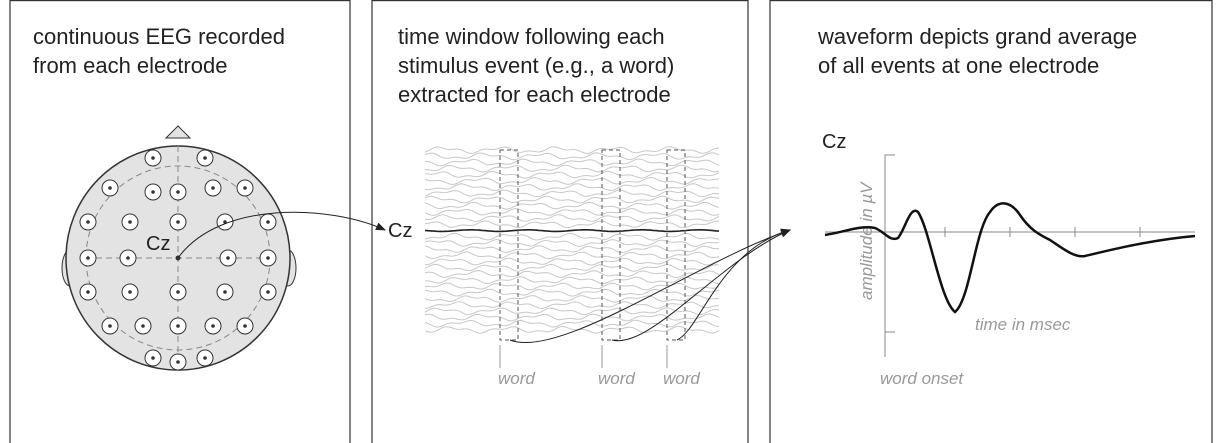 This screenshot has width=1222, height=443. I want to click on onset-label: word onset, so click(922, 378).